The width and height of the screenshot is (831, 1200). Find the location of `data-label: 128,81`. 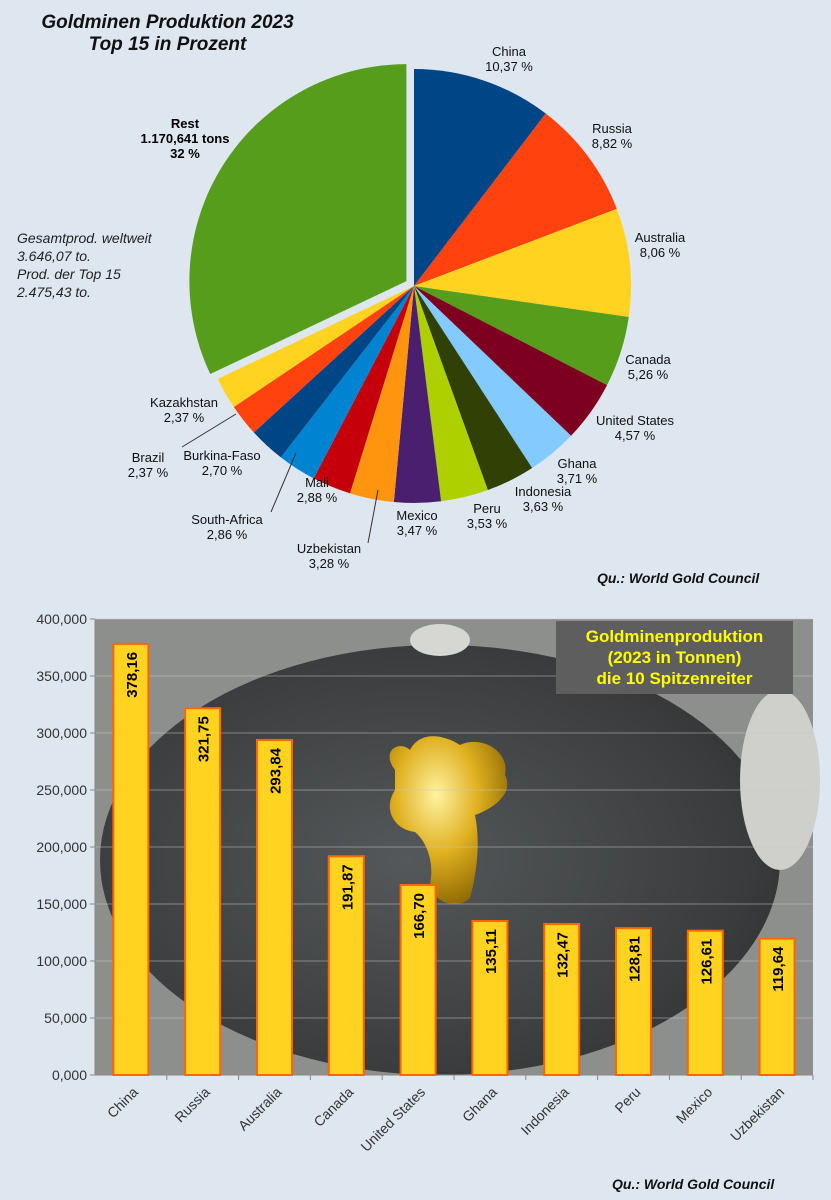

data-label: 128,81 is located at coordinates (635, 959).